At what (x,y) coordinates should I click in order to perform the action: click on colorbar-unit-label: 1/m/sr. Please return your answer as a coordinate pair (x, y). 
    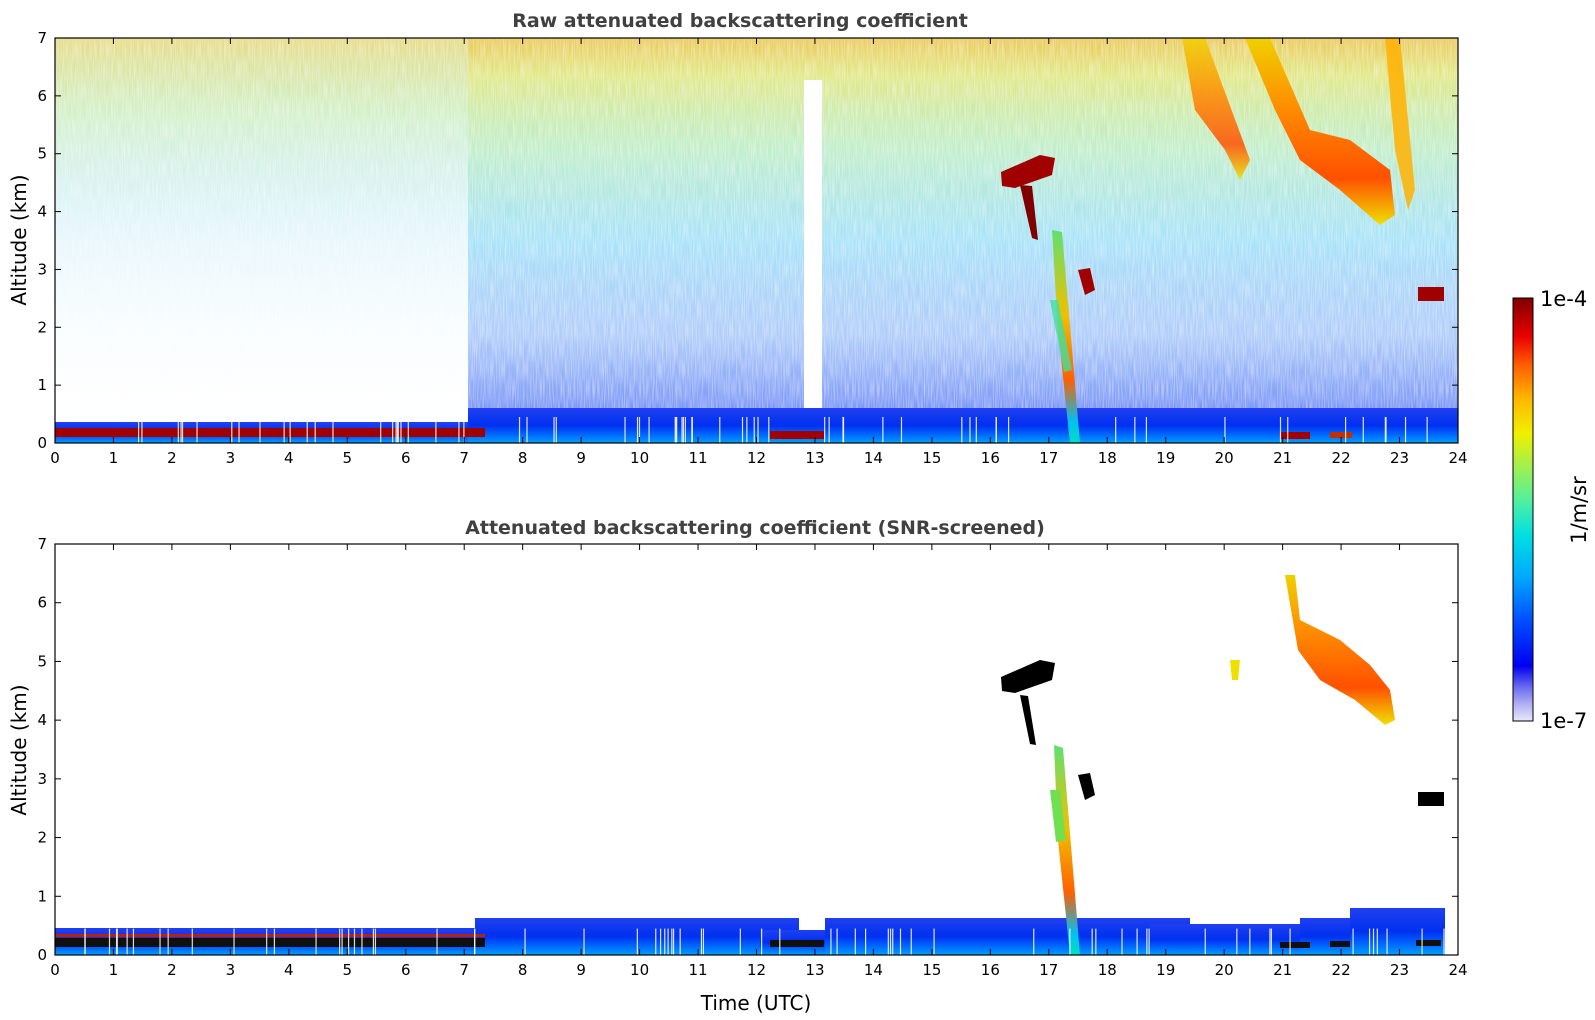
    Looking at the image, I should click on (1579, 510).